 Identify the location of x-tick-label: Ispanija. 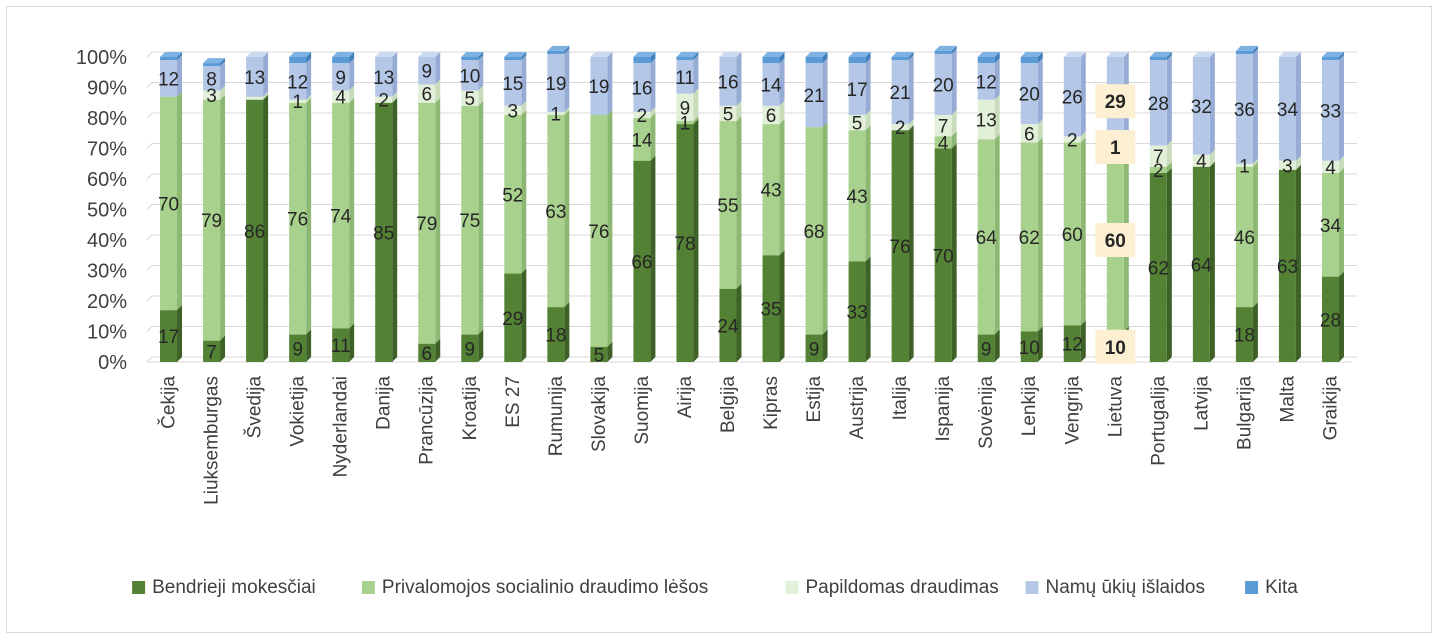
(943, 409).